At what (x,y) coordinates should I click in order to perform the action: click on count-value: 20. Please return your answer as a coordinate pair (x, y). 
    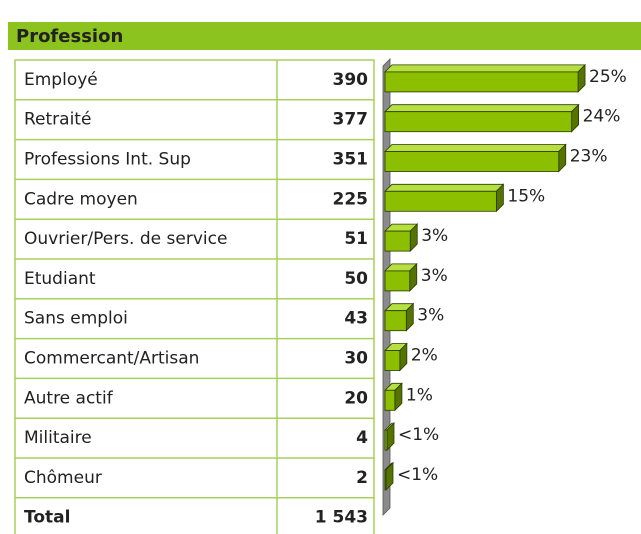
    Looking at the image, I should click on (356, 398).